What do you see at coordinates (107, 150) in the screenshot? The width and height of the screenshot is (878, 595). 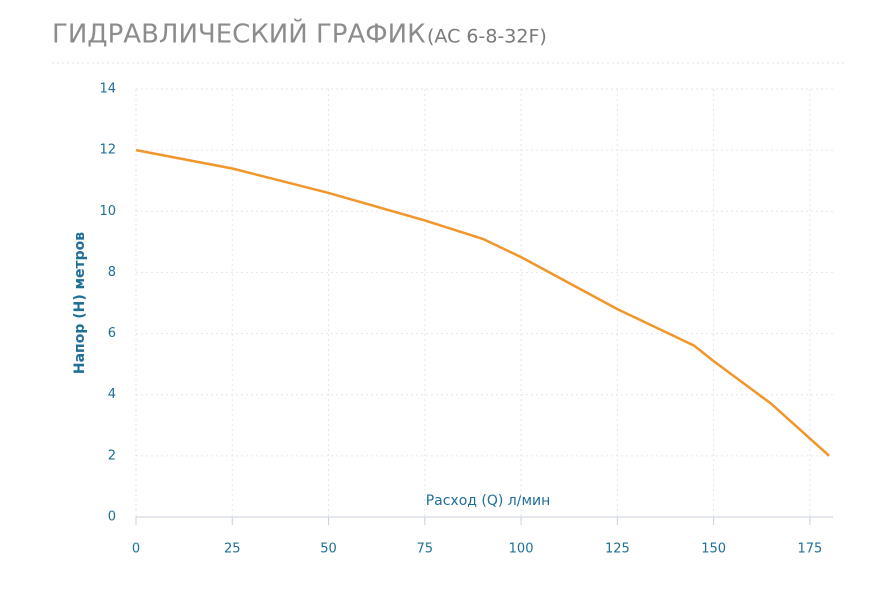 I see `y-tick-label: 12` at bounding box center [107, 150].